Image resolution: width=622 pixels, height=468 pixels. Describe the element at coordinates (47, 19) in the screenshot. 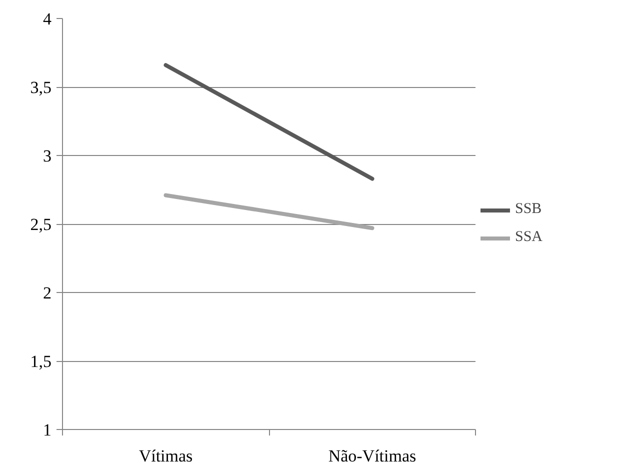

I see `y-tick-label: 4` at that location.